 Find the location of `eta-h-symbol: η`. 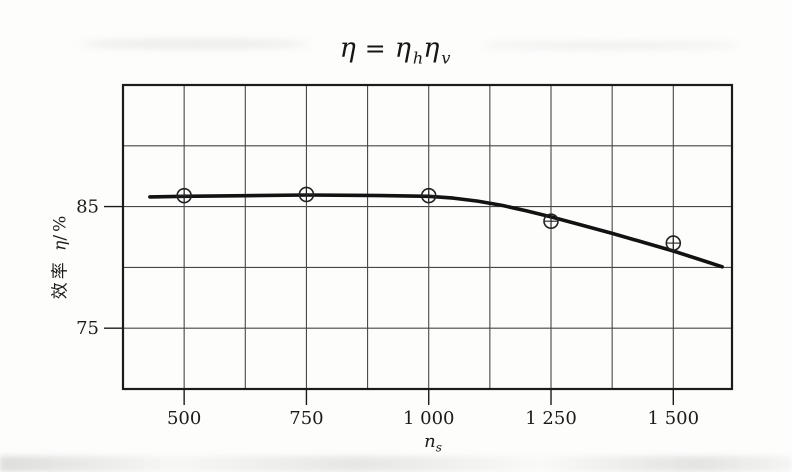

eta-h-symbol: η is located at coordinates (403, 48).